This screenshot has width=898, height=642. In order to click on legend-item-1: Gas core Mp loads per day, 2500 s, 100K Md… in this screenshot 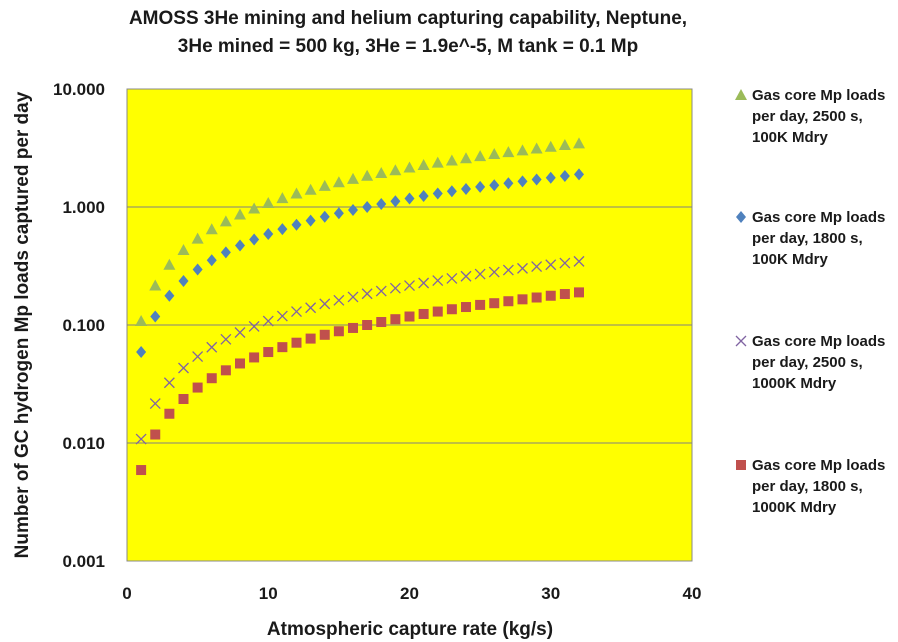, I will do `click(810, 116)`.